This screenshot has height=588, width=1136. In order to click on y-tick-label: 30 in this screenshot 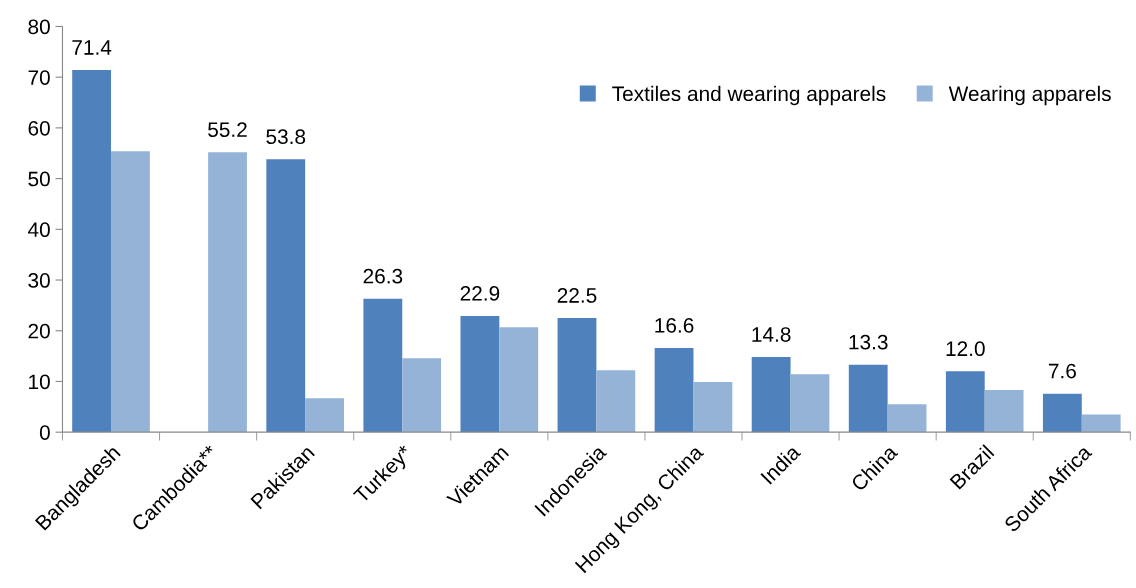, I will do `click(39, 280)`.